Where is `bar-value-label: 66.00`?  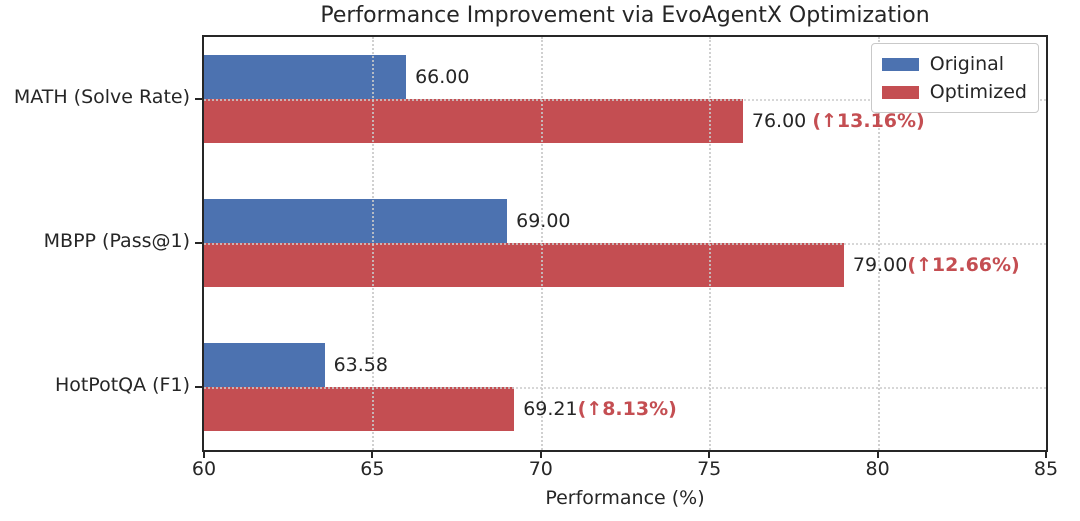
bar-value-label: 66.00 is located at coordinates (442, 77).